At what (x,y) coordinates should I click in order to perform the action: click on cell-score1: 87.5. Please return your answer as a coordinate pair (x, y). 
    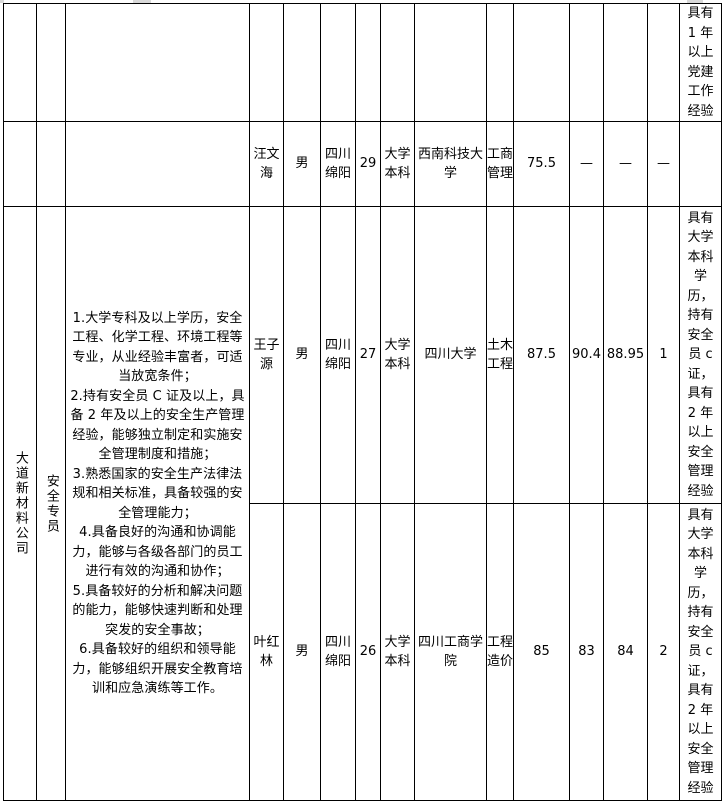
    Looking at the image, I should click on (541, 355).